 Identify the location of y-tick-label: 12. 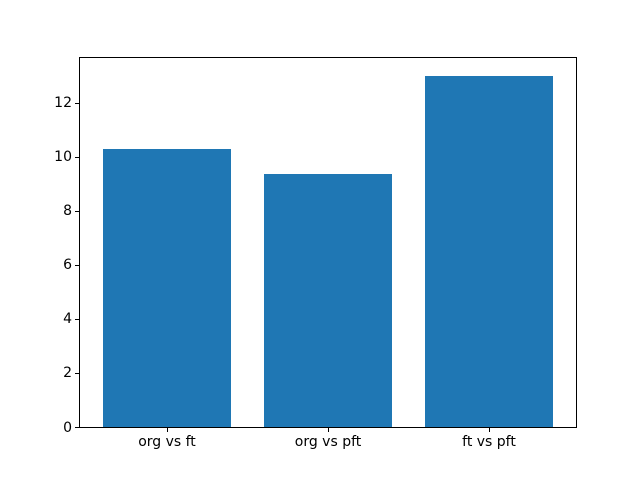
(63, 103).